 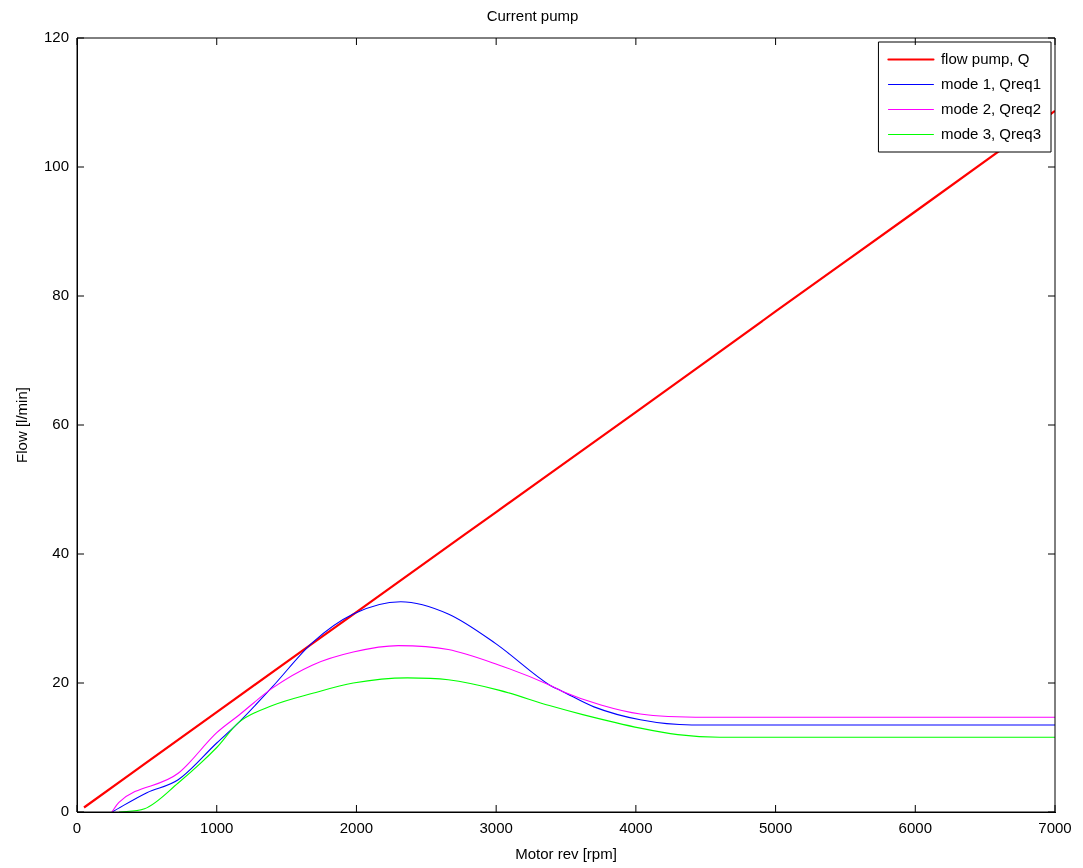 What do you see at coordinates (991, 83) in the screenshot?
I see `legend-label: mode 1, Qreq1` at bounding box center [991, 83].